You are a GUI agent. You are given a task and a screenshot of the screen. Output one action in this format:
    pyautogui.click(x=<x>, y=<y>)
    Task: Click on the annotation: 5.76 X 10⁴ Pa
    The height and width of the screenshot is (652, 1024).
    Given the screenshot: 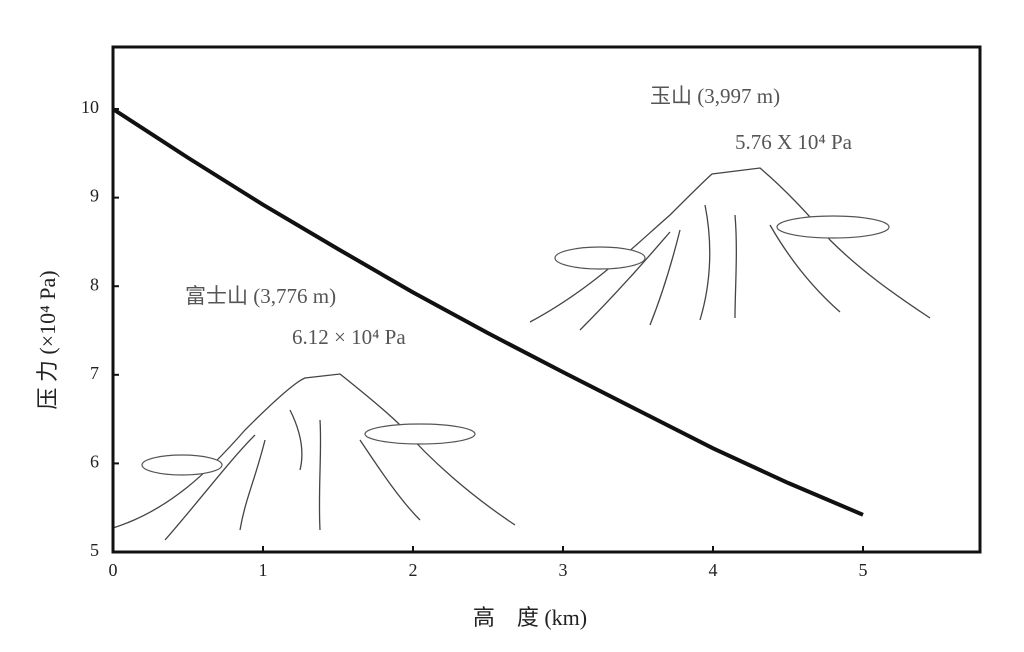 What is the action you would take?
    pyautogui.click(x=794, y=142)
    